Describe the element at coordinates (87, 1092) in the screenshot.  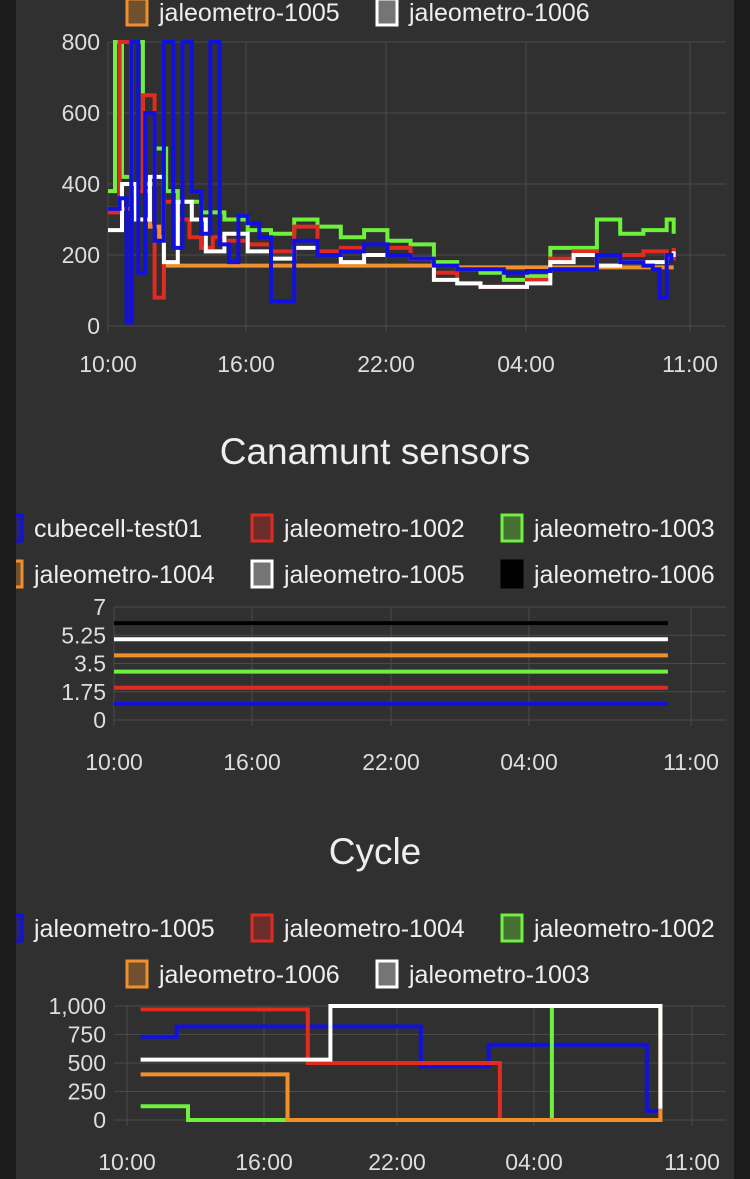
I see `y-tick-label: 250` at that location.